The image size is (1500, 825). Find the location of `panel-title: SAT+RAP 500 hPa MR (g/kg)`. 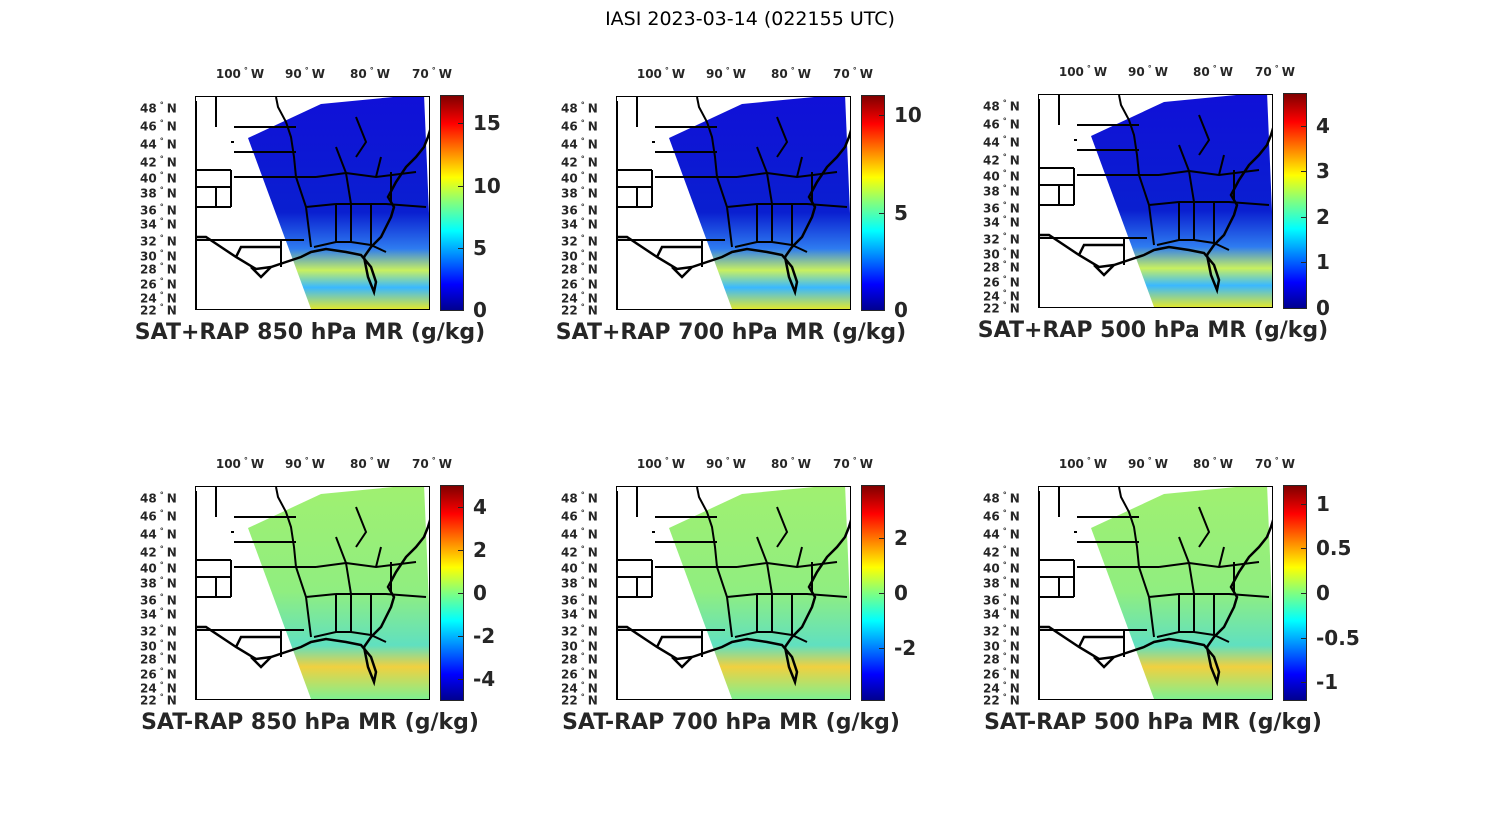

panel-title: SAT+RAP 500 hPa MR (g/kg) is located at coordinates (1153, 330).